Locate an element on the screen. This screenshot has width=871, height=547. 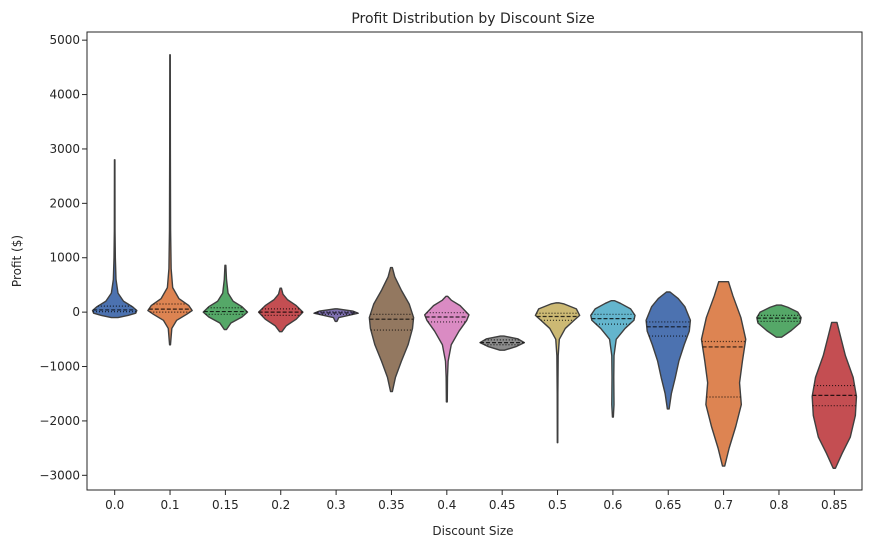
y-tick-label: 5000 is located at coordinates (64, 40).